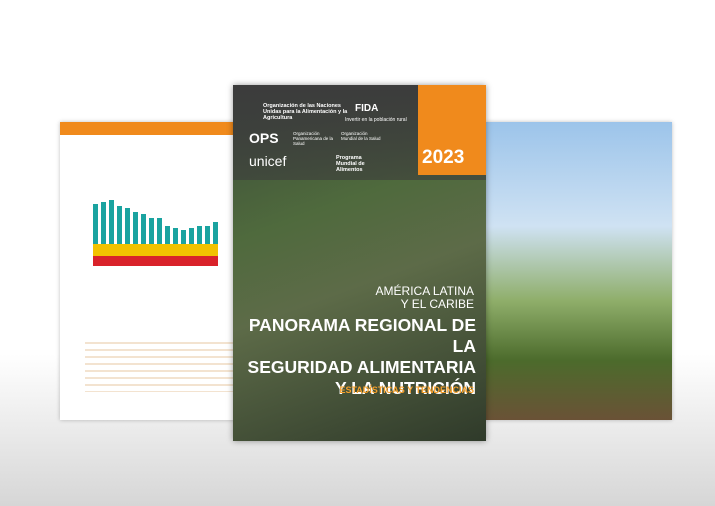  I want to click on mini-table, so click(160, 364).